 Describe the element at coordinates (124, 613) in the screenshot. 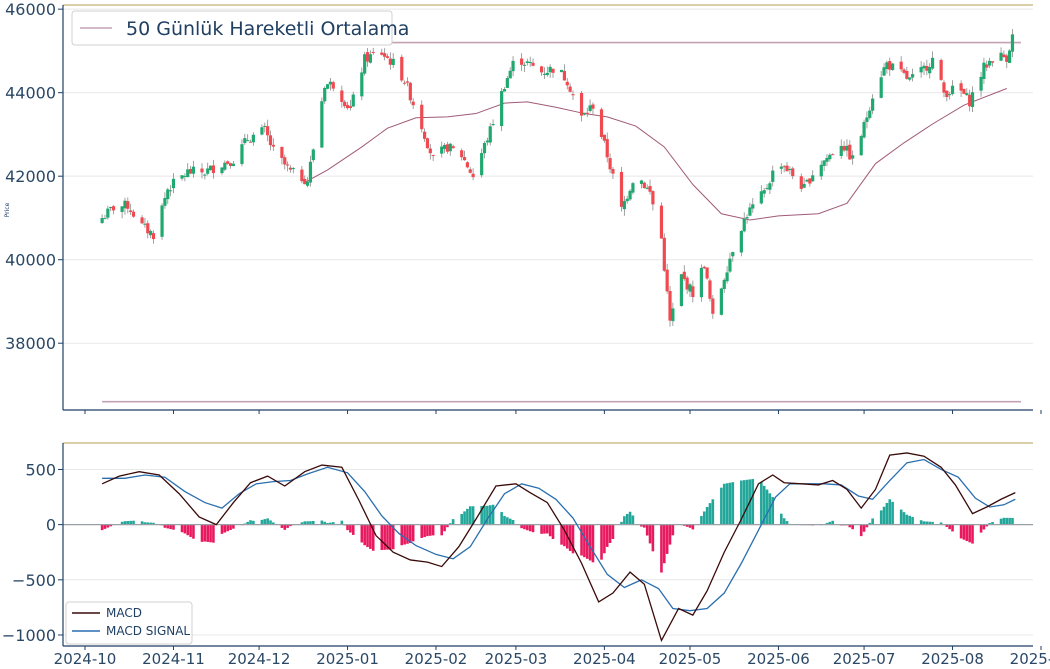

I see `legend-macd-label: MACD` at that location.